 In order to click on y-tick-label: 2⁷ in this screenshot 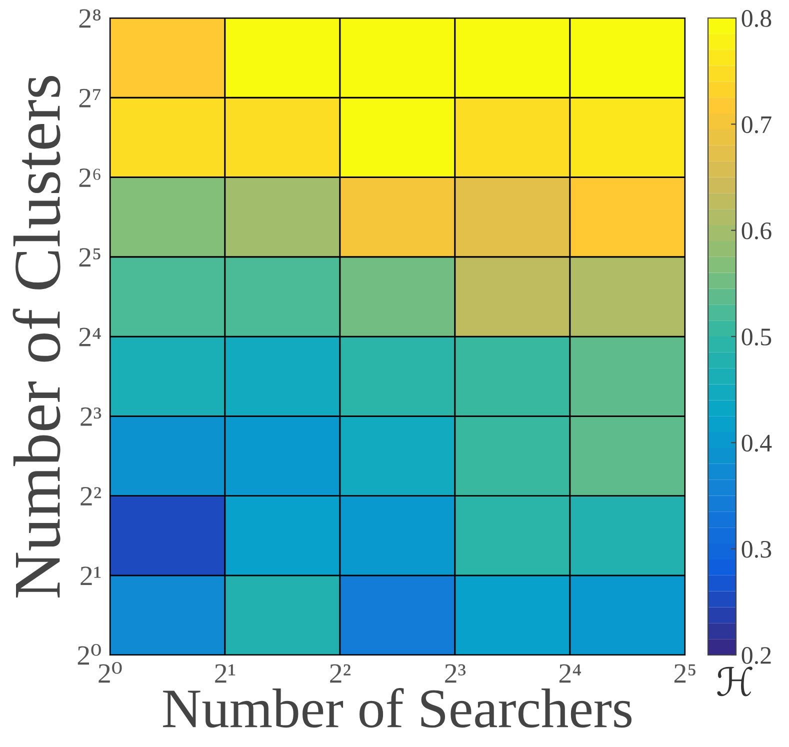, I will do `click(90, 98)`.